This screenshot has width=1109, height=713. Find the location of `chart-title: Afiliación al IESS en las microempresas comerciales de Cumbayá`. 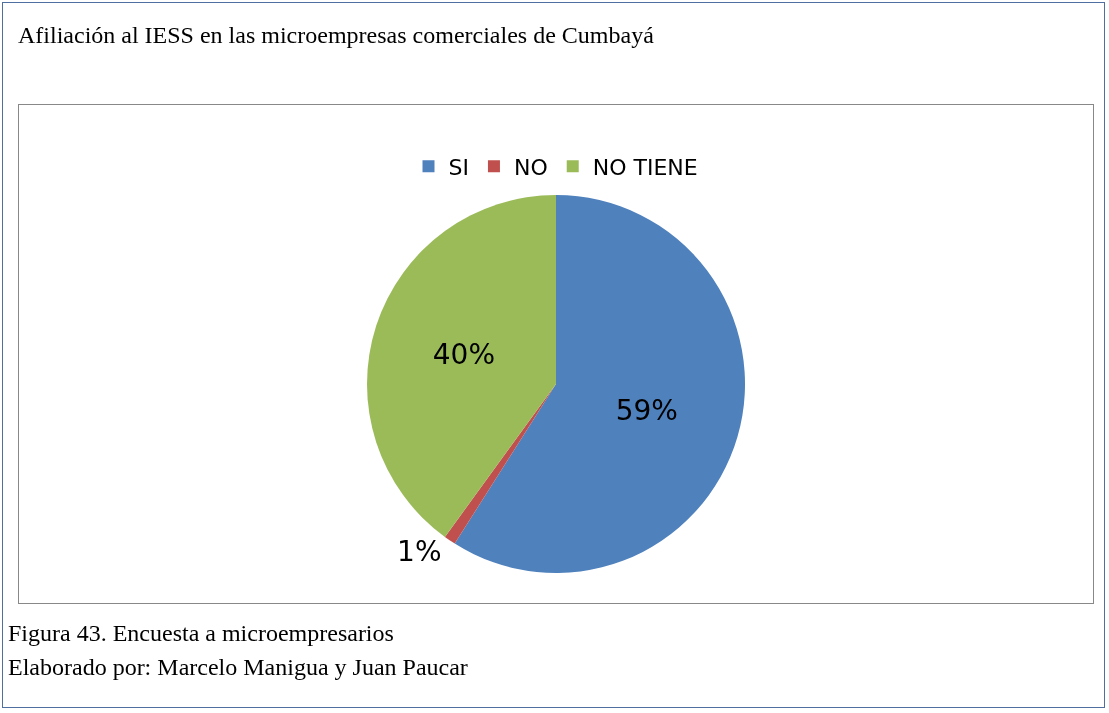

chart-title: Afiliación al IESS en las microempresas comerciales de Cumbayá is located at coordinates (336, 35).